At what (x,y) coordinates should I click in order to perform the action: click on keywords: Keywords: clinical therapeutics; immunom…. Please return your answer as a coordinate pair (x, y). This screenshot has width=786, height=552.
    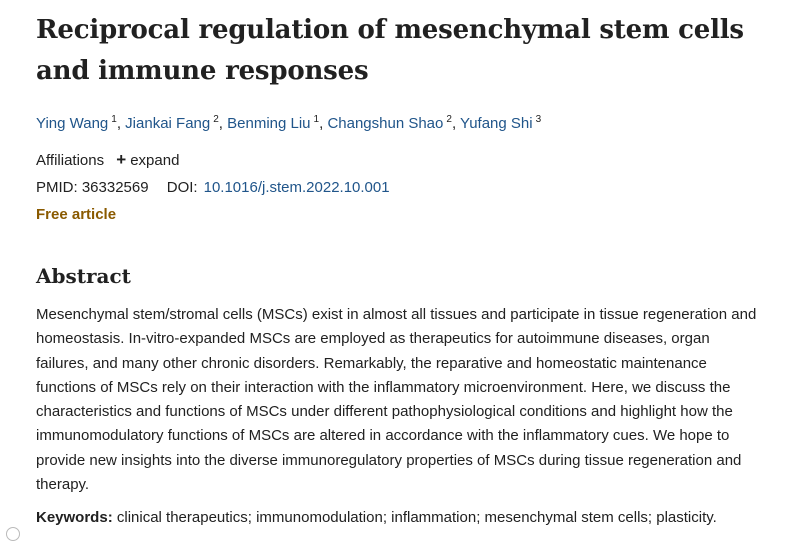
    Looking at the image, I should click on (397, 518).